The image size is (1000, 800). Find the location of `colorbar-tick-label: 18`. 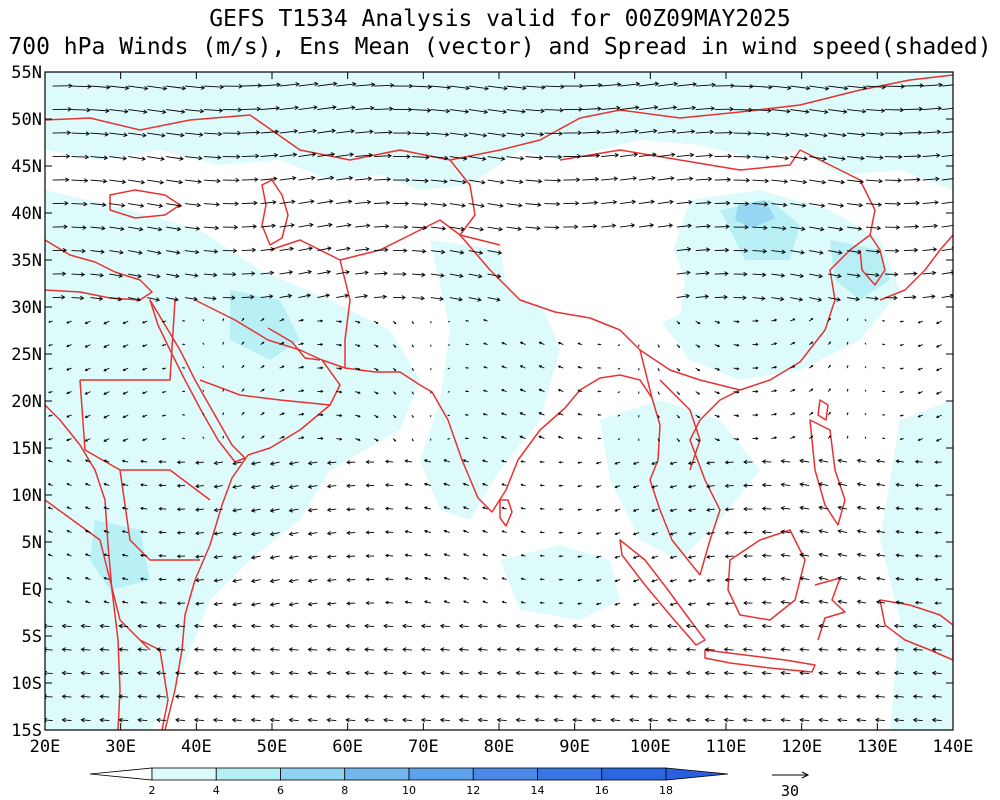

colorbar-tick-label: 18 is located at coordinates (666, 790).